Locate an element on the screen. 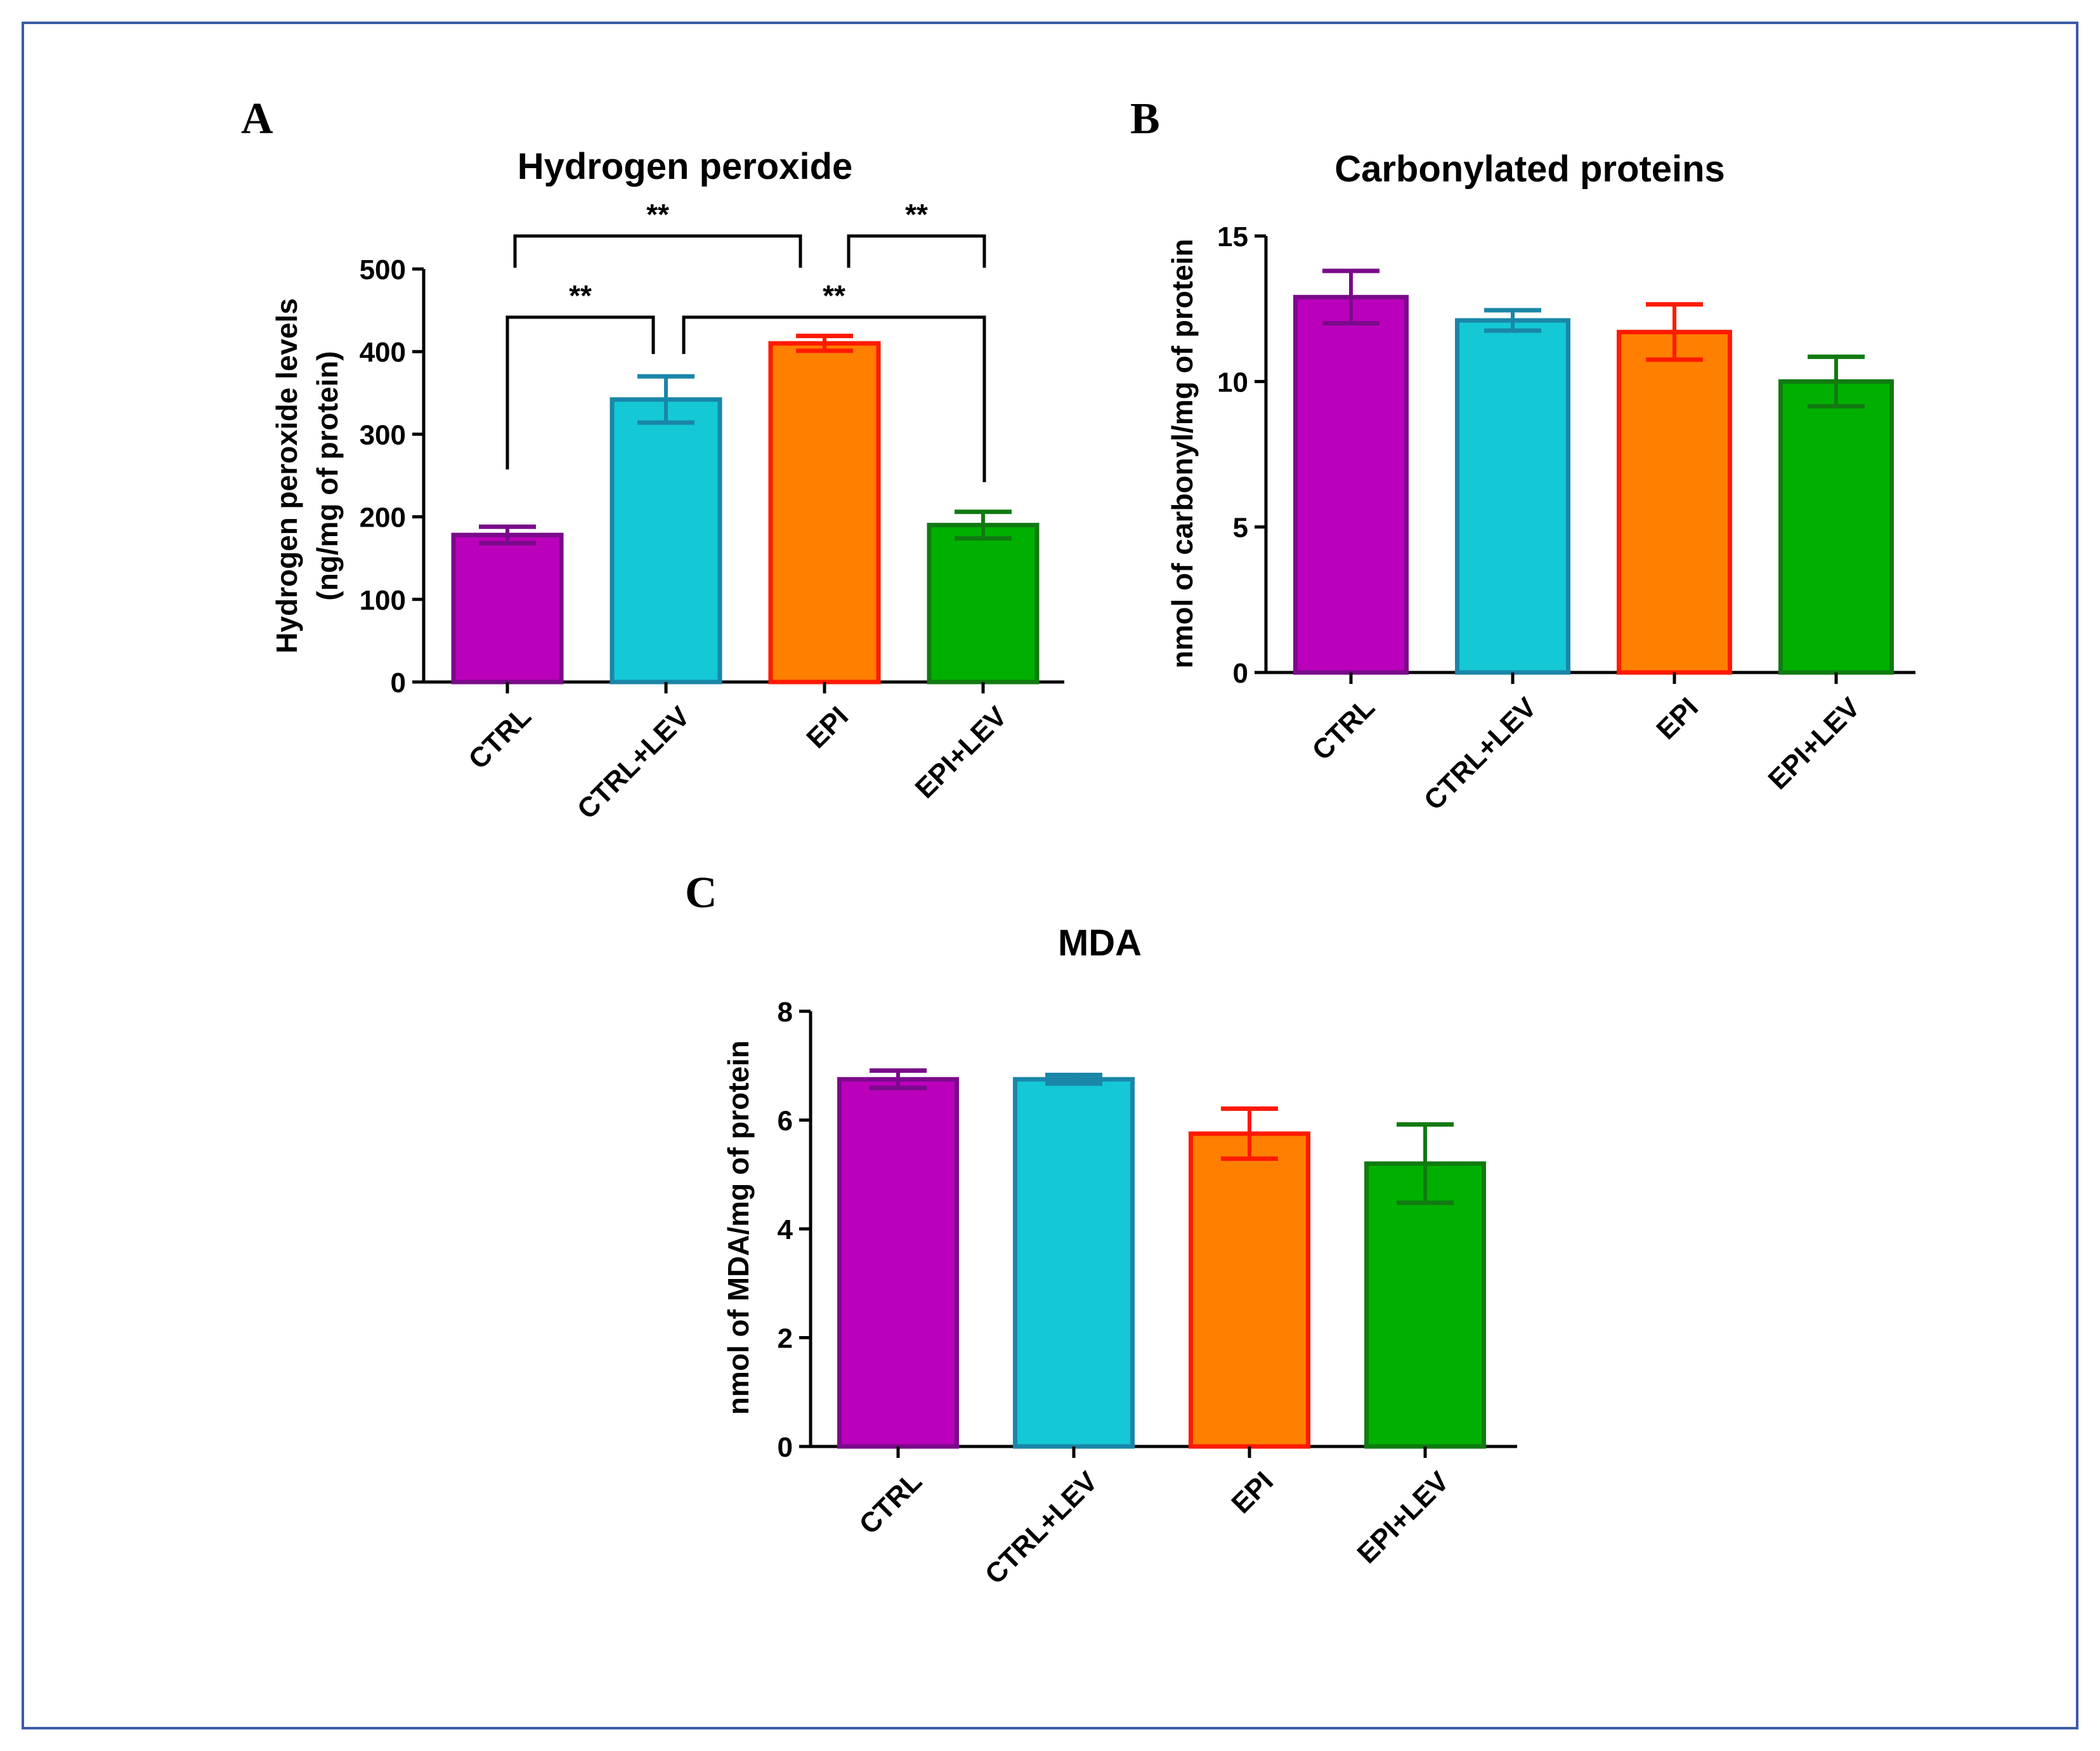 This screenshot has height=1751, width=2100. y-tick-label: 2 is located at coordinates (785, 1338).